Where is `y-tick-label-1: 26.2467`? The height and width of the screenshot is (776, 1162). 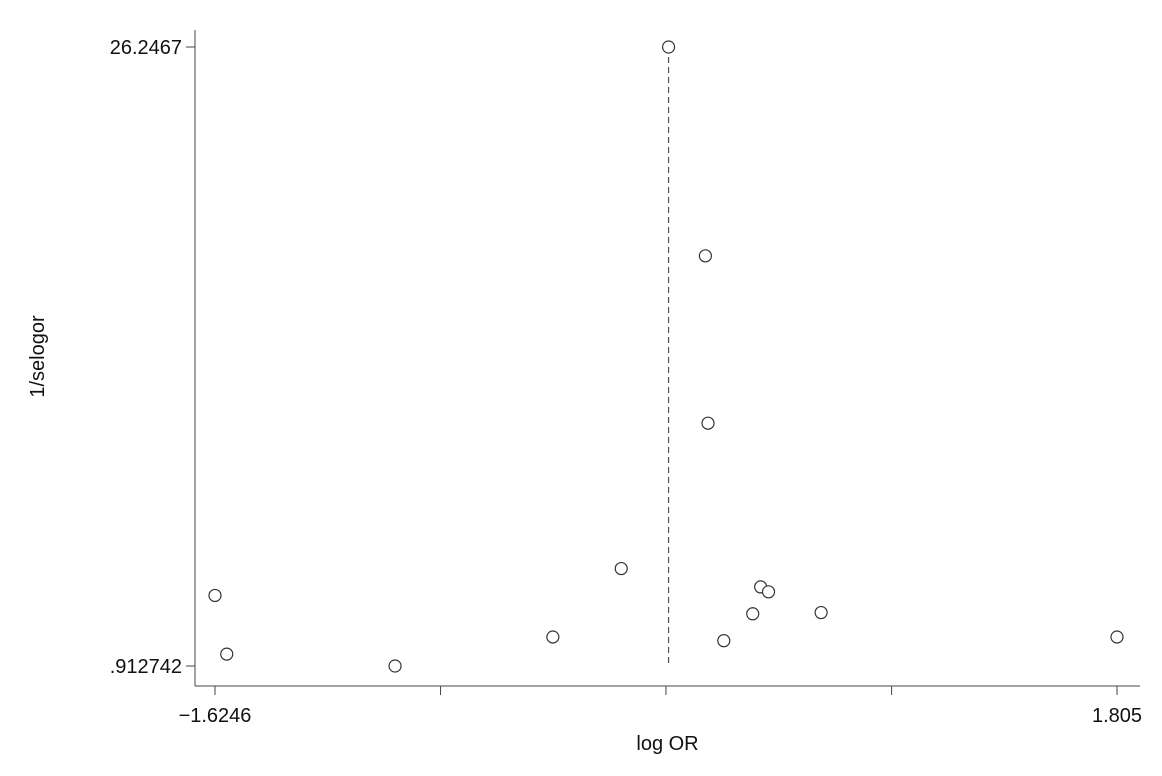 y-tick-label-1: 26.2467 is located at coordinates (146, 48).